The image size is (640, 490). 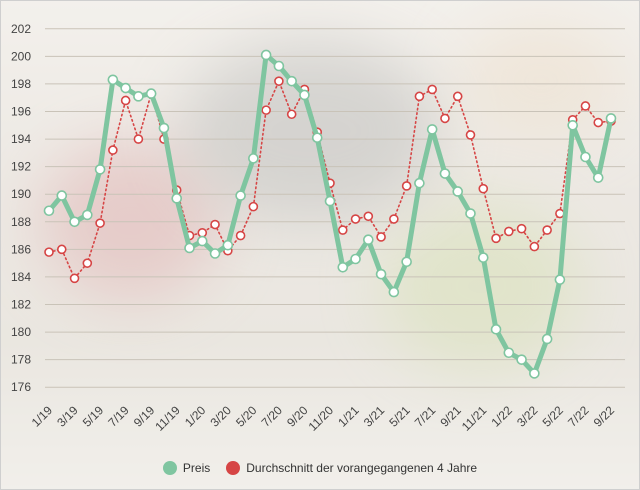 I want to click on y-tick-label: 192, so click(x=21, y=167).